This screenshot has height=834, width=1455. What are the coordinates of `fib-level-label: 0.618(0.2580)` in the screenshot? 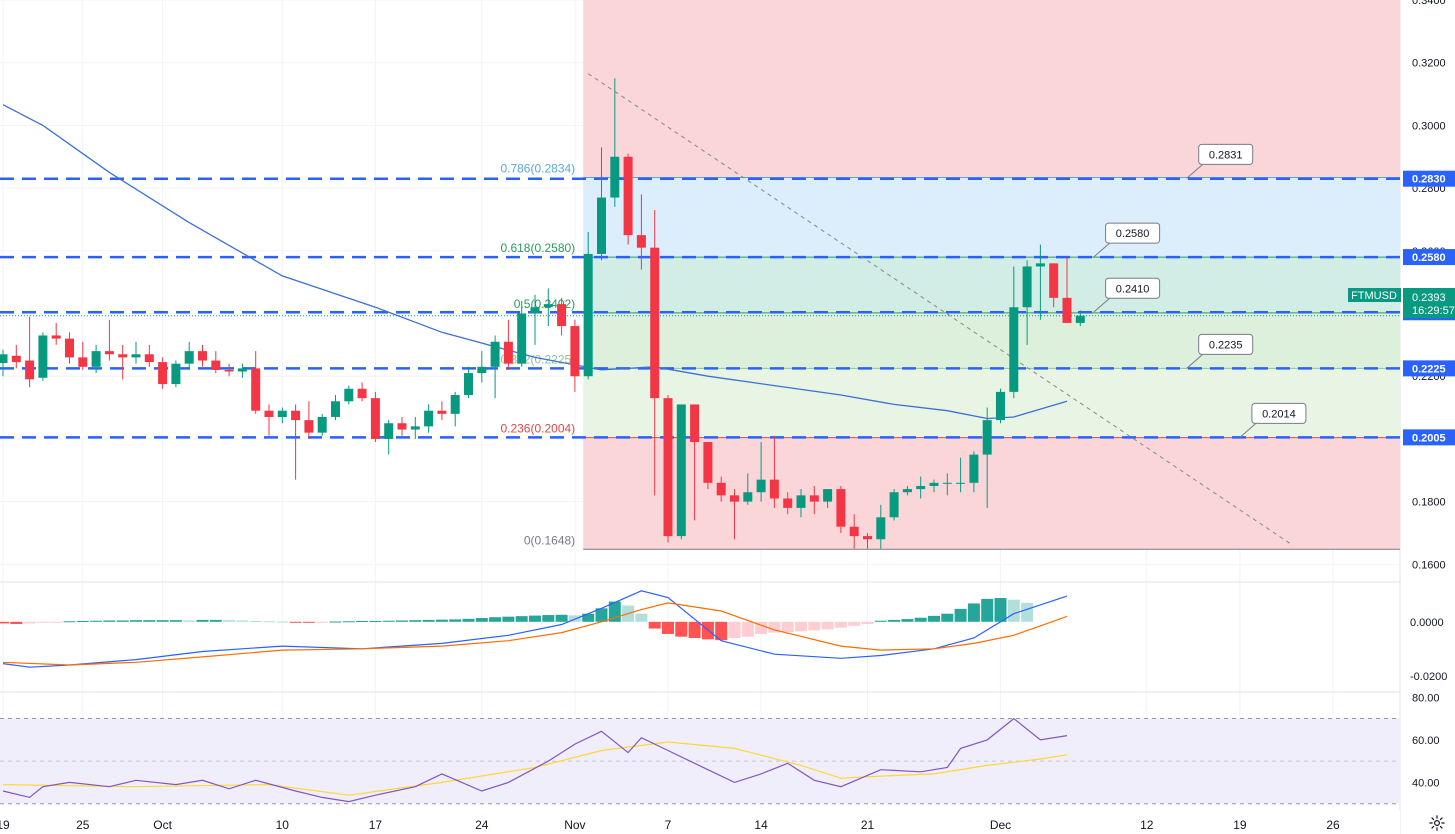 It's located at (537, 248).